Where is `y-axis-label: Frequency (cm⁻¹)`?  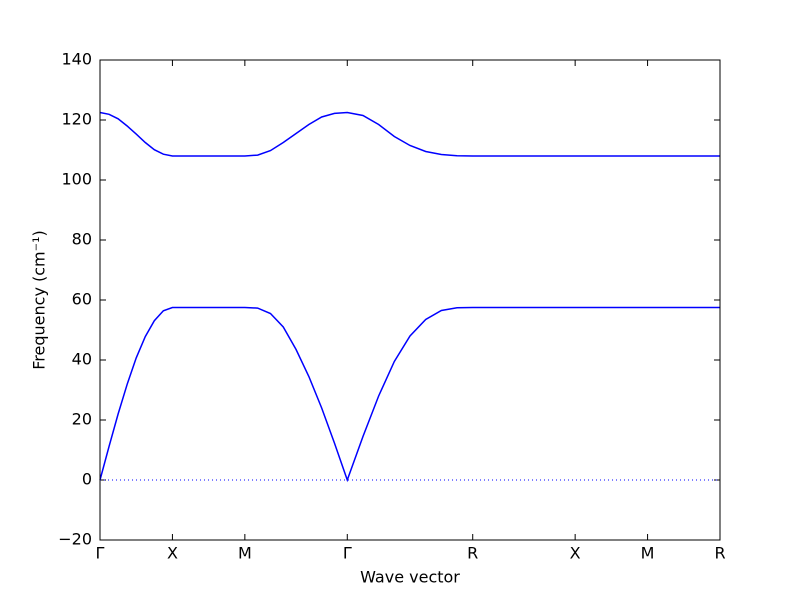
y-axis-label: Frequency (cm⁻¹) is located at coordinates (39, 299).